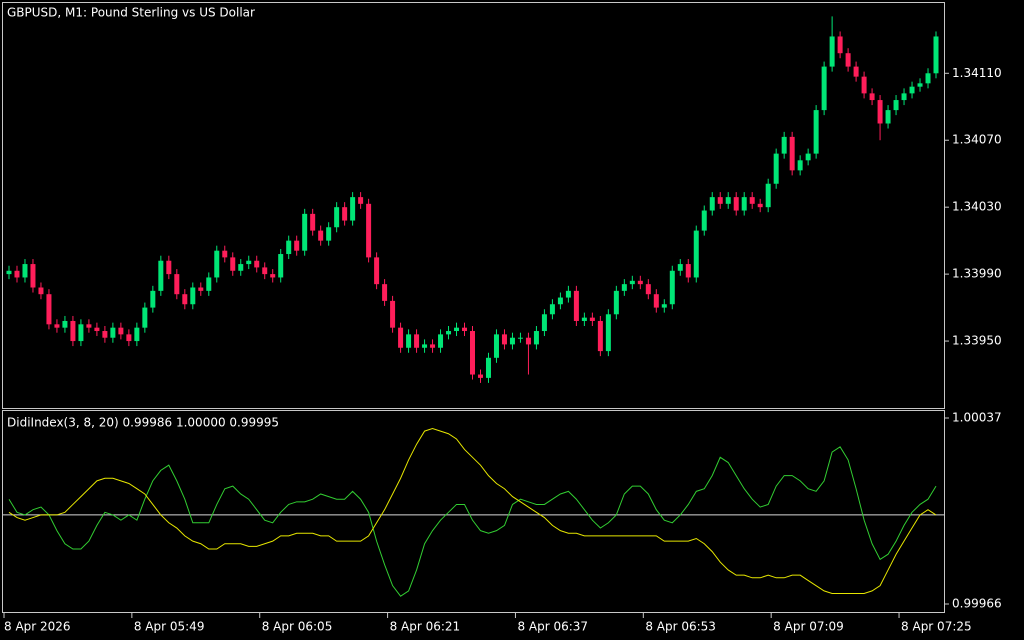  Describe the element at coordinates (552, 627) in the screenshot. I see `x-tick-label: 8 Apr 06:37` at that location.